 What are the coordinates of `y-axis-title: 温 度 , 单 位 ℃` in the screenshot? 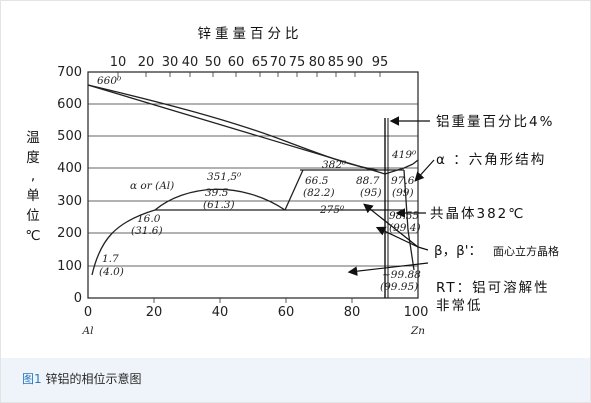 It's located at (32, 187).